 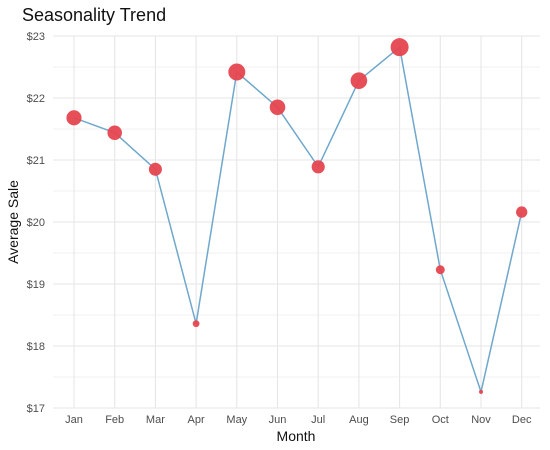 I want to click on x-tick-label: Sep, so click(x=400, y=420).